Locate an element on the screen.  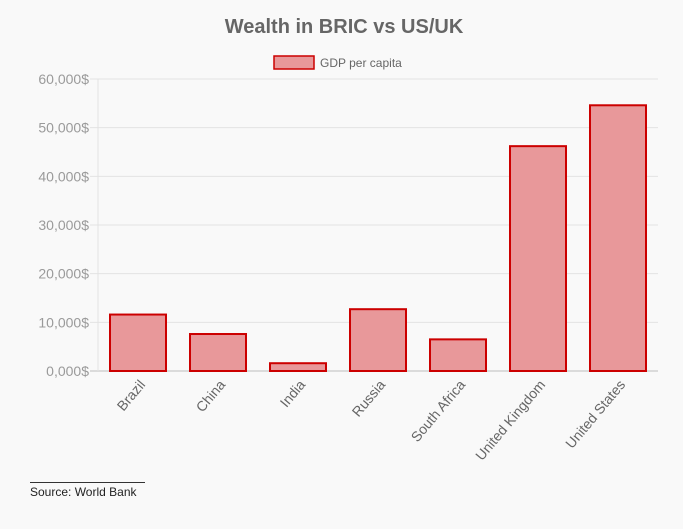
bar-united-kingdom is located at coordinates (538, 258).